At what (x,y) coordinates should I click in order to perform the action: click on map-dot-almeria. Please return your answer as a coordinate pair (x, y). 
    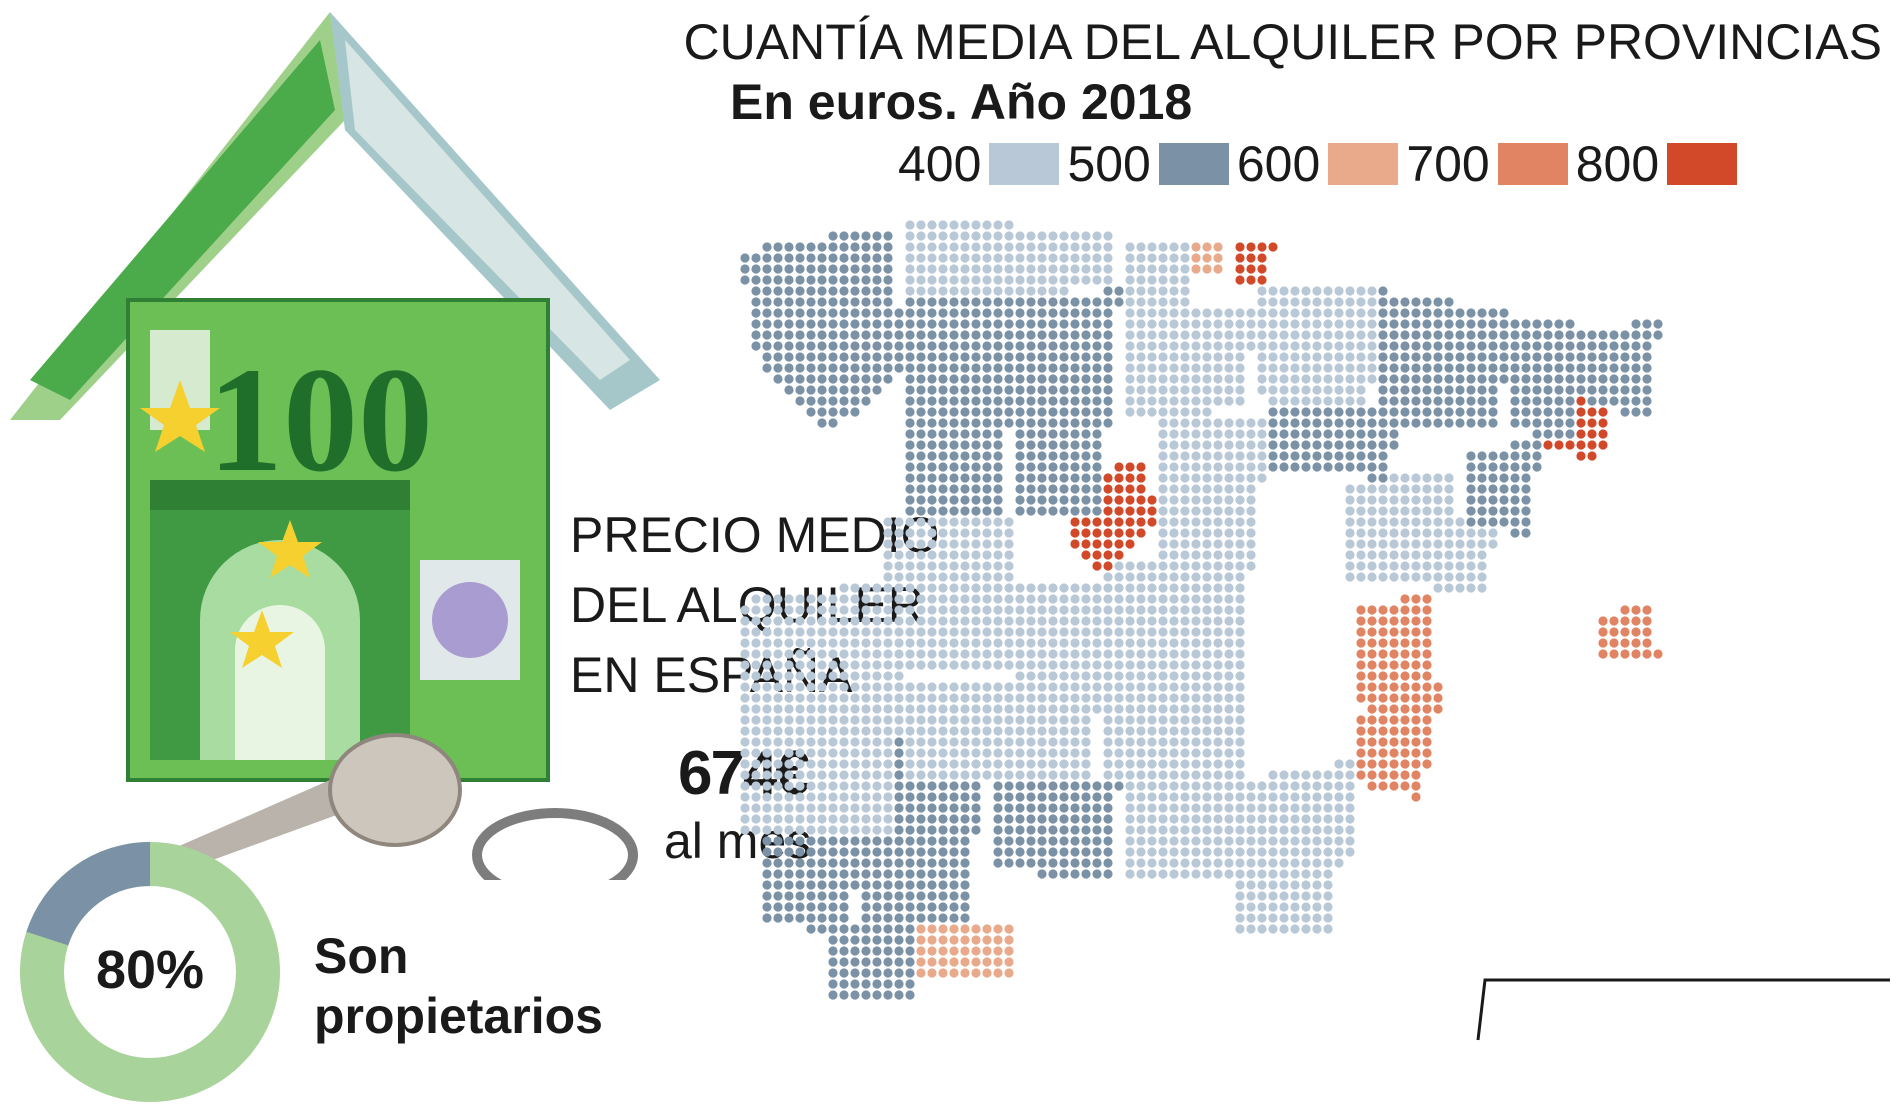
    Looking at the image, I should click on (1317, 918).